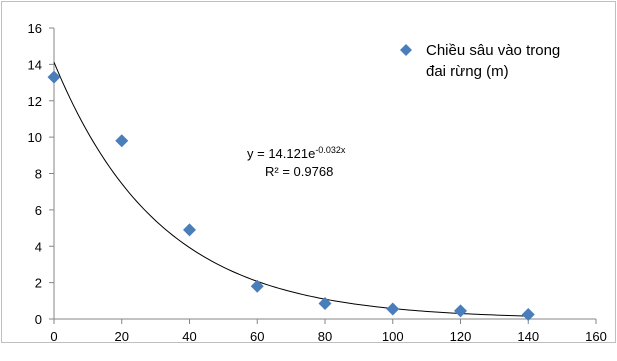 This screenshot has width=617, height=361. Describe the element at coordinates (35, 137) in the screenshot. I see `y-tick-label: 10` at that location.